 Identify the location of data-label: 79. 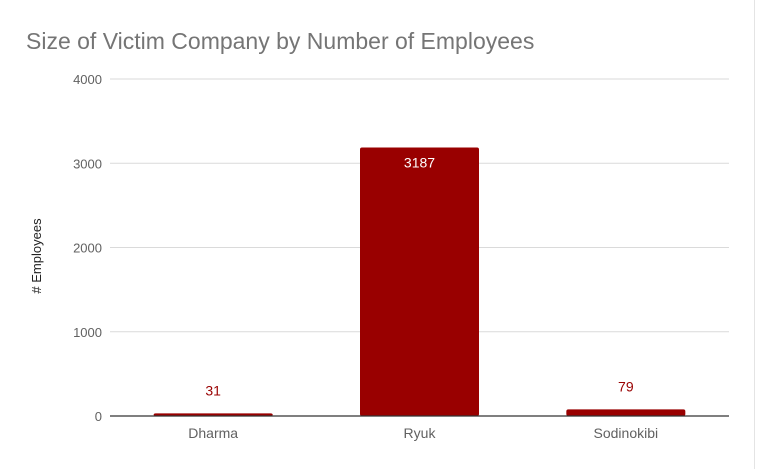
(626, 386).